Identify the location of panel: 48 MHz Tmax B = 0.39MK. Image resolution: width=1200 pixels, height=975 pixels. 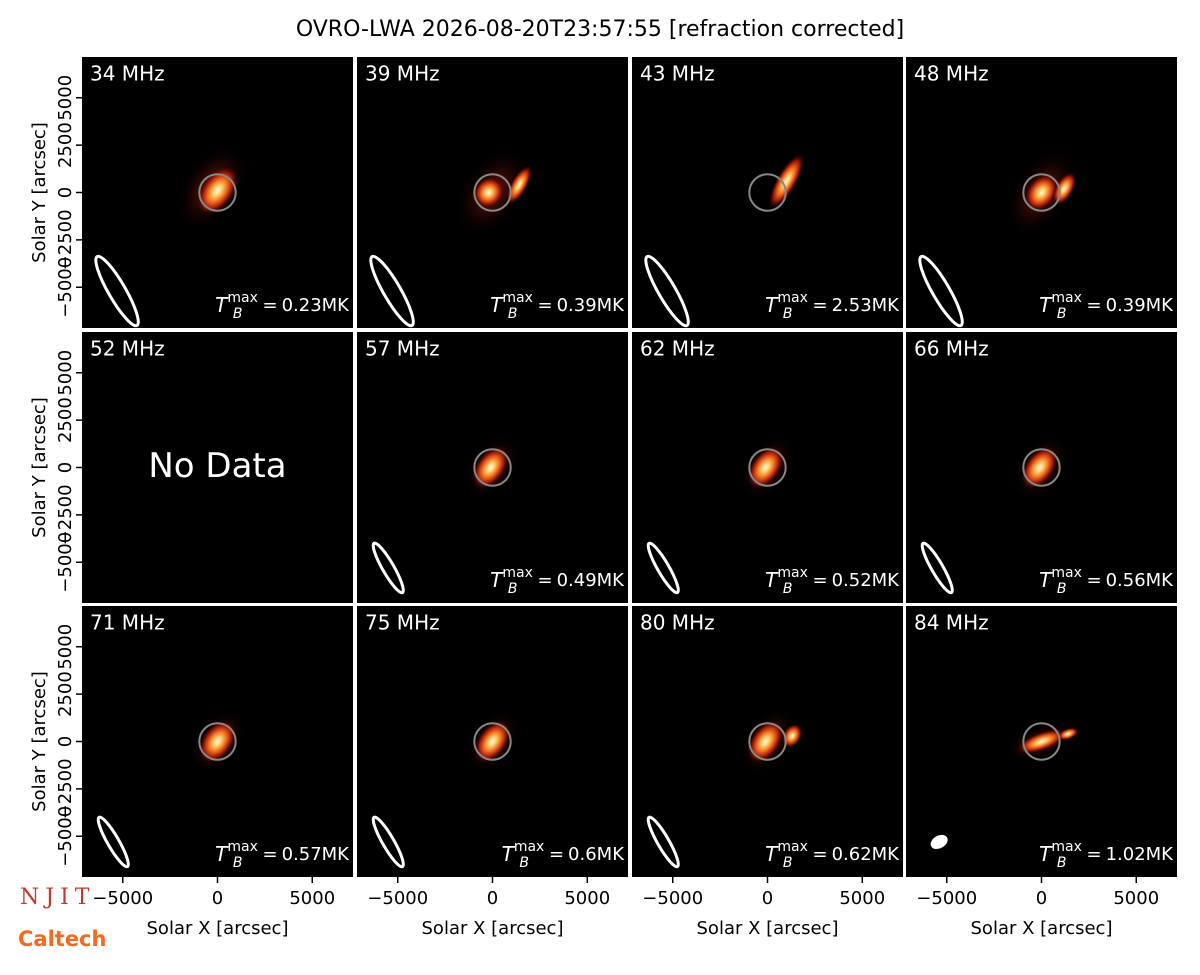
(1041, 192).